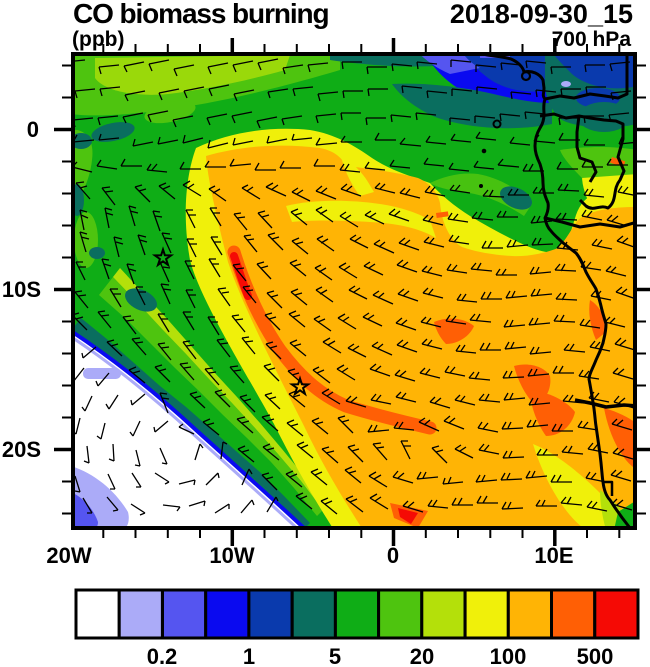 The width and height of the screenshot is (650, 667). What do you see at coordinates (553, 555) in the screenshot?
I see `svg-text: 10E` at bounding box center [553, 555].